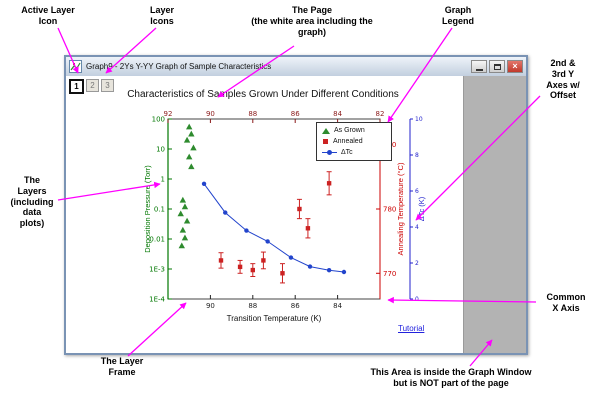 Image resolution: width=600 pixels, height=401 pixels. I want to click on second-right-y-axis-title: ΔTc (K), so click(421, 209).